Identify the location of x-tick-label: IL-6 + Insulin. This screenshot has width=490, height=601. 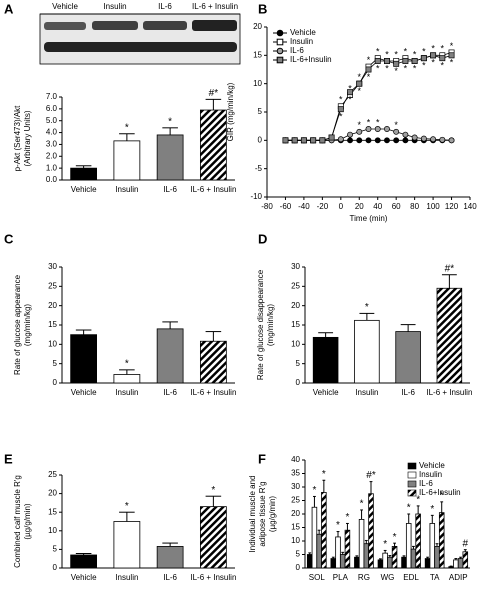
(213, 392).